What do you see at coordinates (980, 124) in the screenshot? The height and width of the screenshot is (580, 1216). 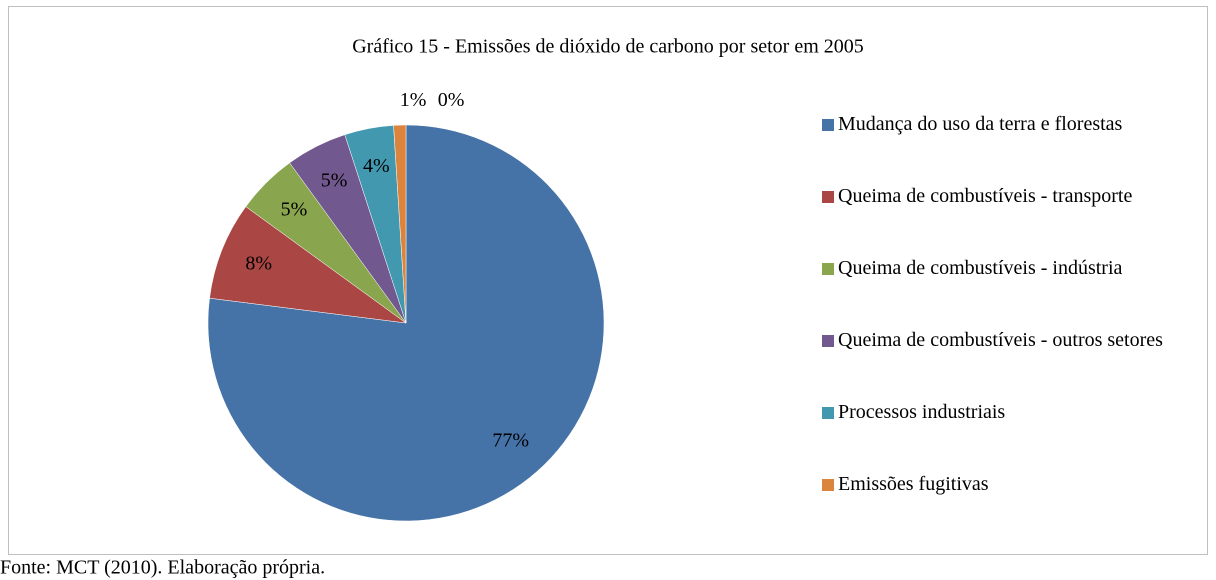 I see `legend-label: Mudança do uso da terra e florestas` at bounding box center [980, 124].